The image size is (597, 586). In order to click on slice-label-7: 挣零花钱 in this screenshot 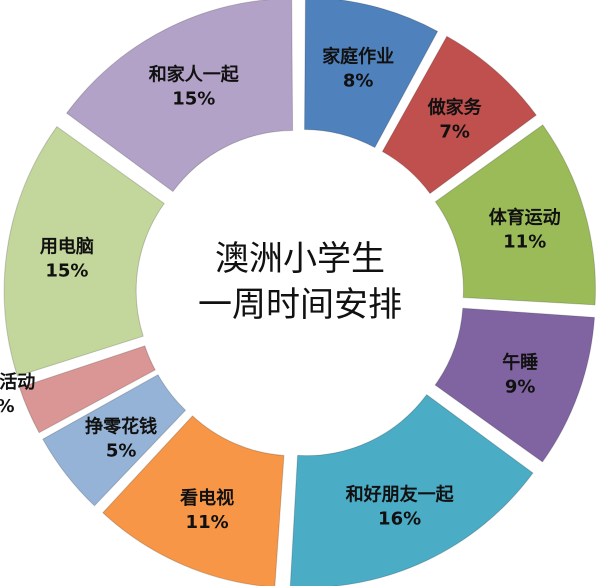, I will do `click(121, 426)`.